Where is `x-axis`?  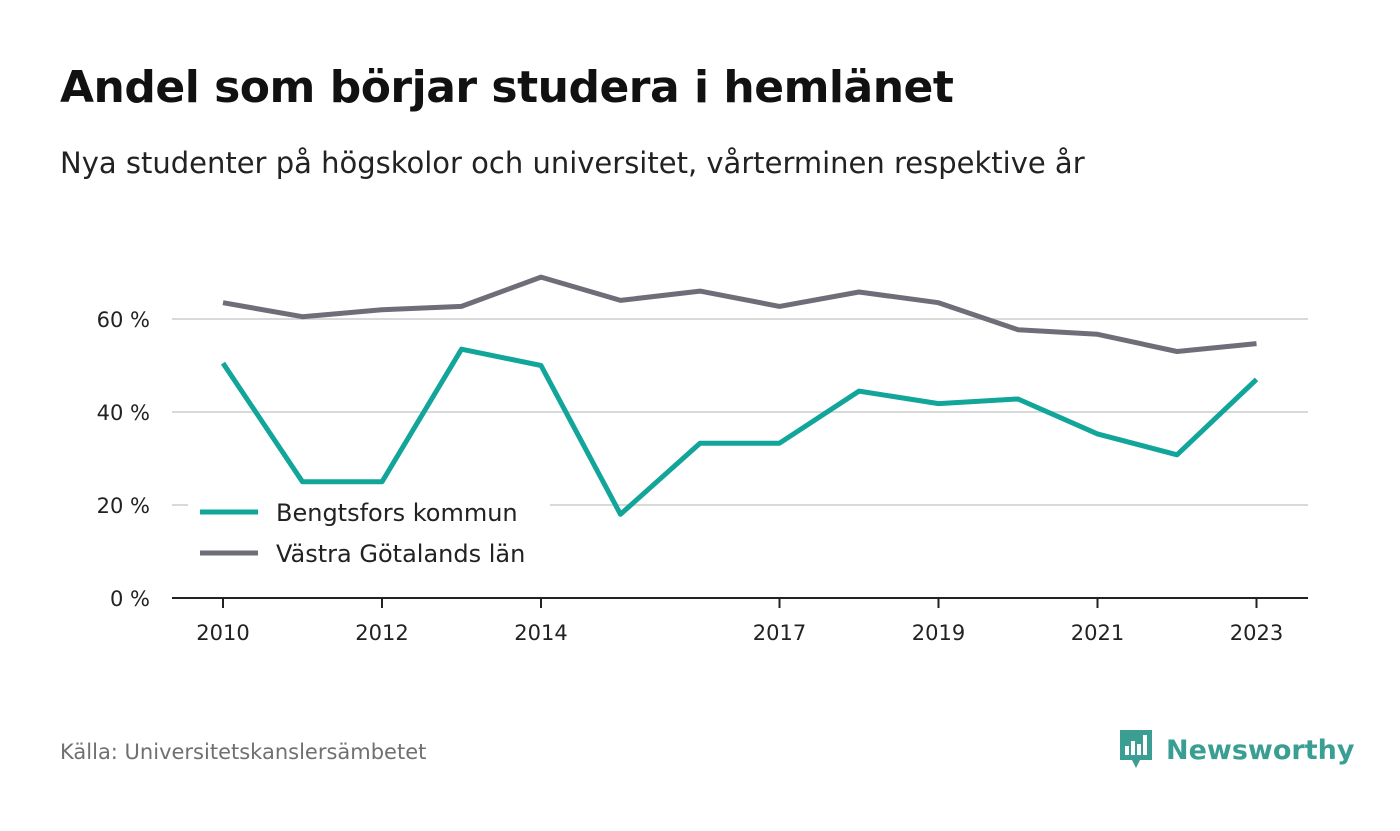 x-axis is located at coordinates (740, 602).